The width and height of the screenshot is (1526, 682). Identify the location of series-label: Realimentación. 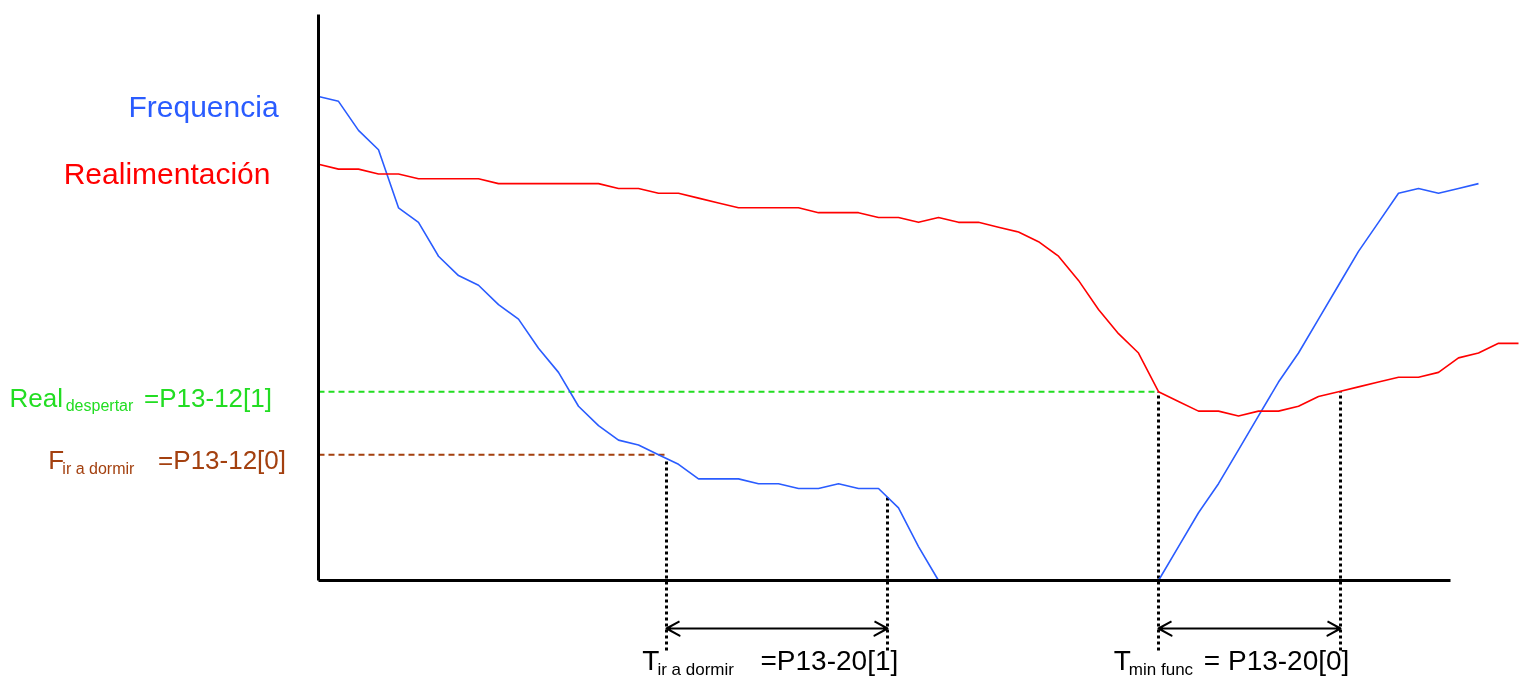
(167, 174).